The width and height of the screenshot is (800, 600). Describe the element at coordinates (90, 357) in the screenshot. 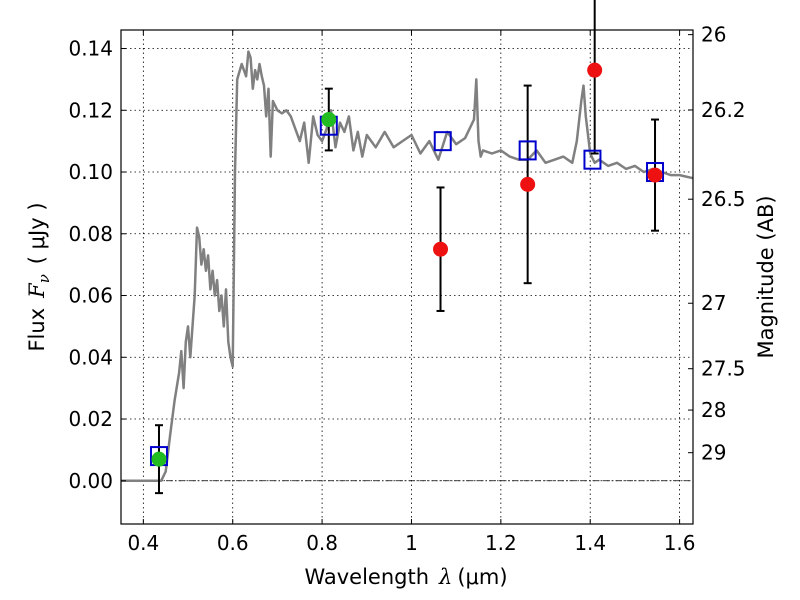

I see `y-tick-label: 0.04` at that location.